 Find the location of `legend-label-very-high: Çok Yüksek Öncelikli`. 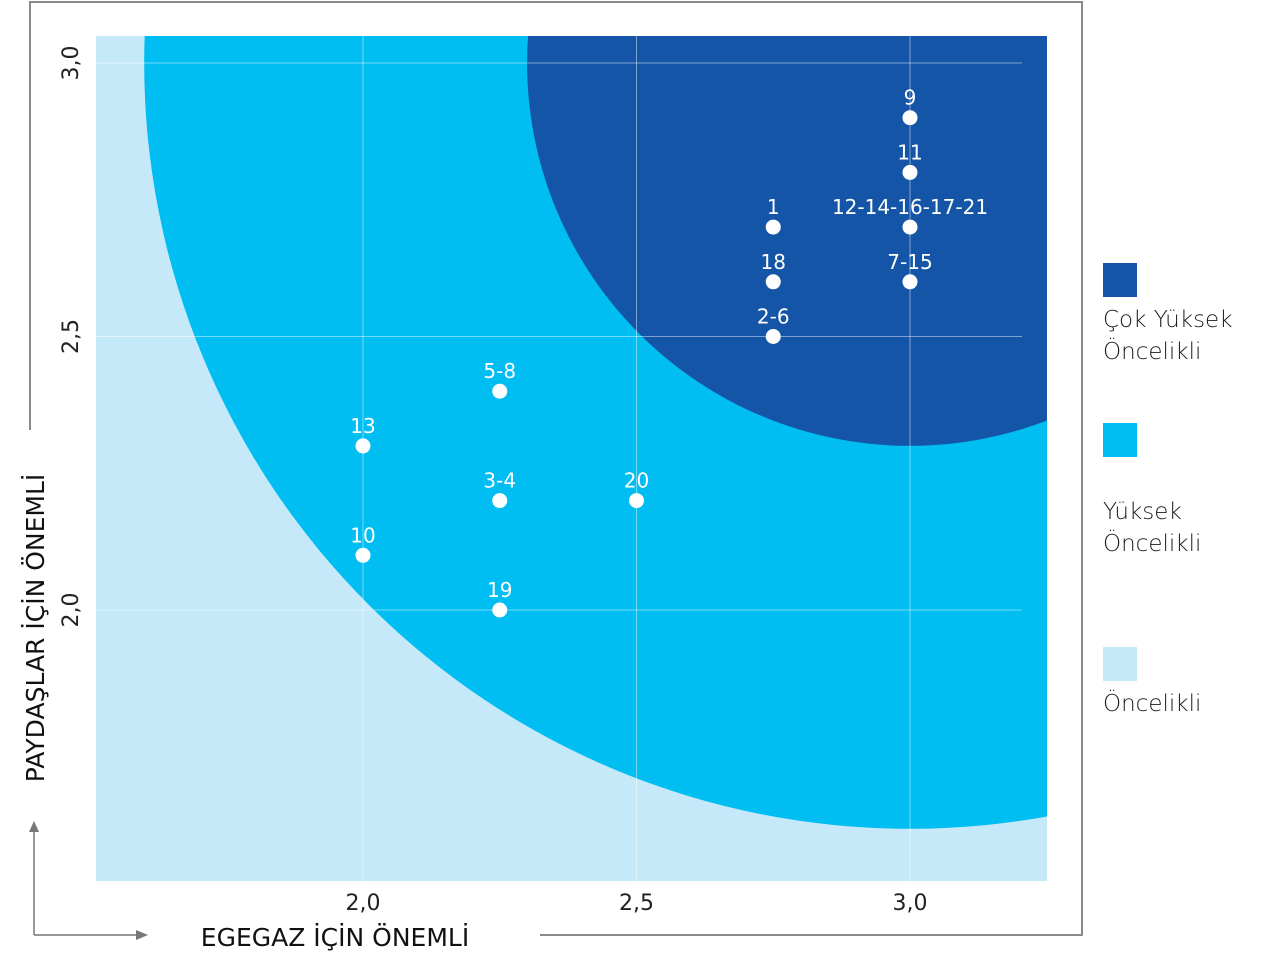

legend-label-very-high: Çok Yüksek Öncelikli is located at coordinates (1183, 336).